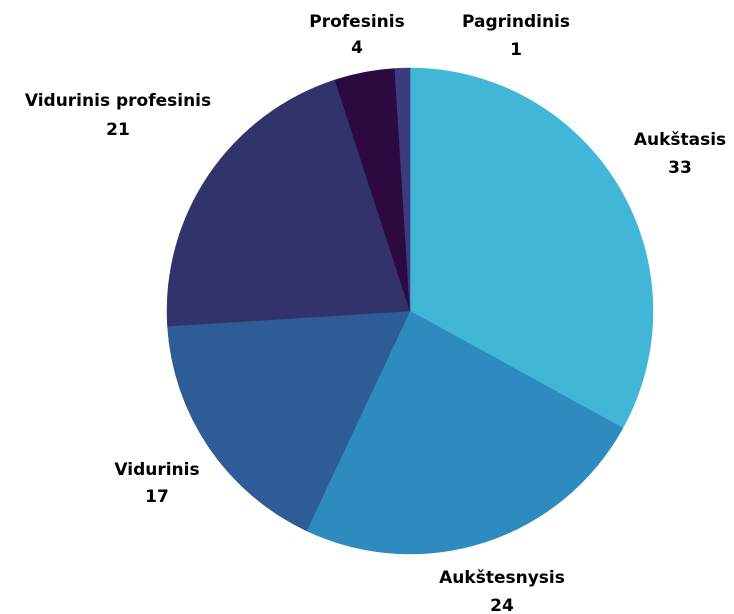 The height and width of the screenshot is (614, 734). I want to click on slice-value: 17, so click(157, 497).